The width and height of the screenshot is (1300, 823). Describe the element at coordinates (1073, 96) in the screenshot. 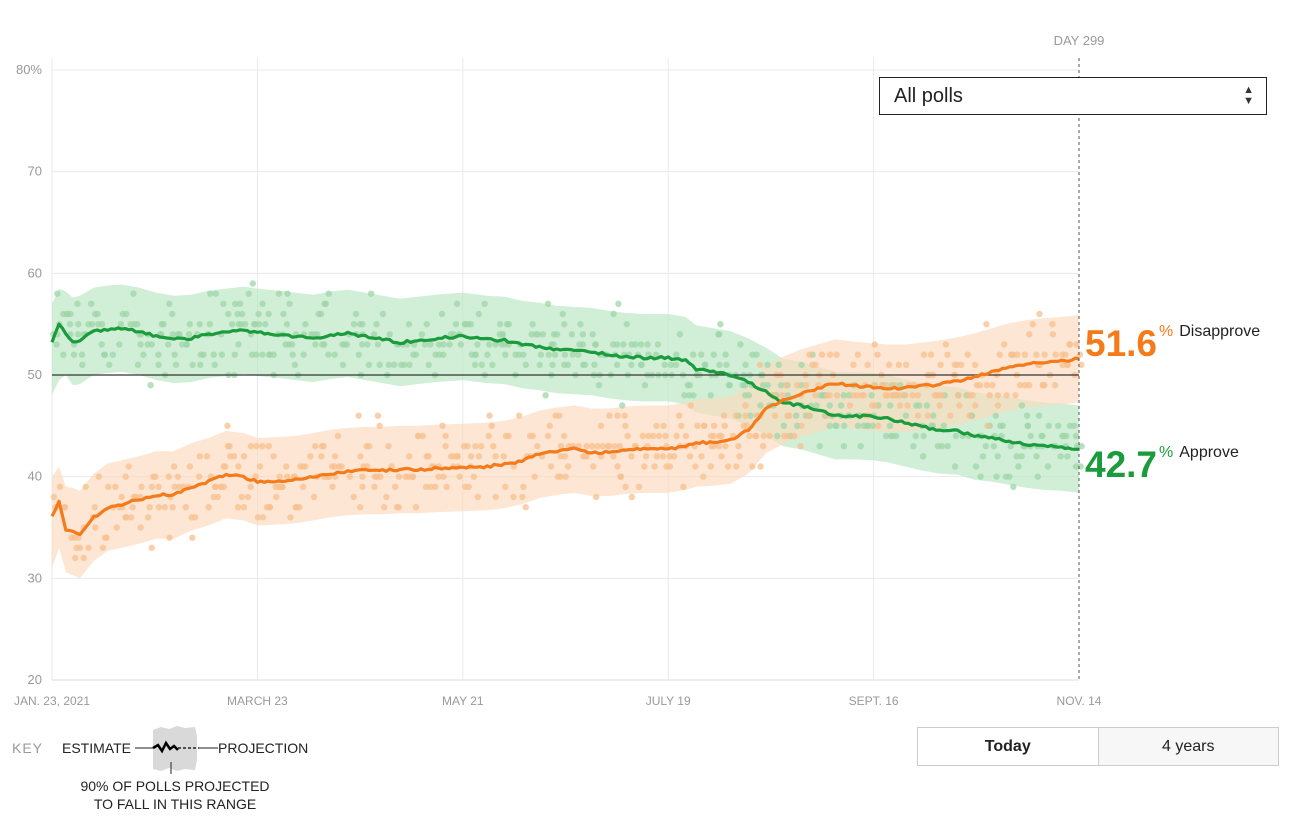

I see `poll-filter-select: All polls ▲ ▼` at that location.